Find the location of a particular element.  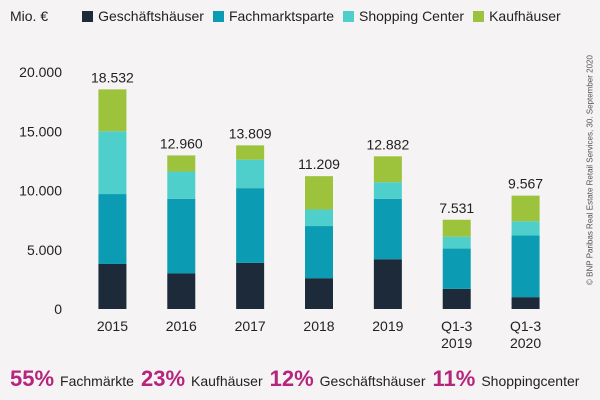

legend-item-geschaeftshaeuser: Geschäftshäuser is located at coordinates (143, 16).